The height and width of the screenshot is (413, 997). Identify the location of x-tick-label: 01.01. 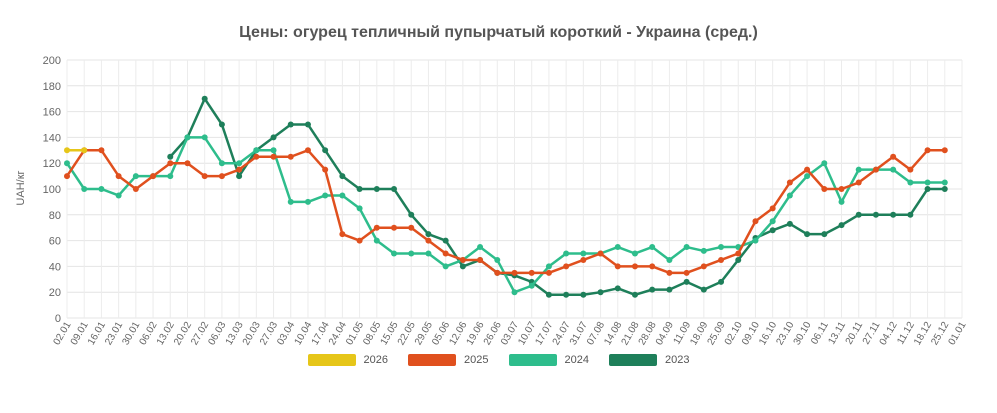
(958, 334).